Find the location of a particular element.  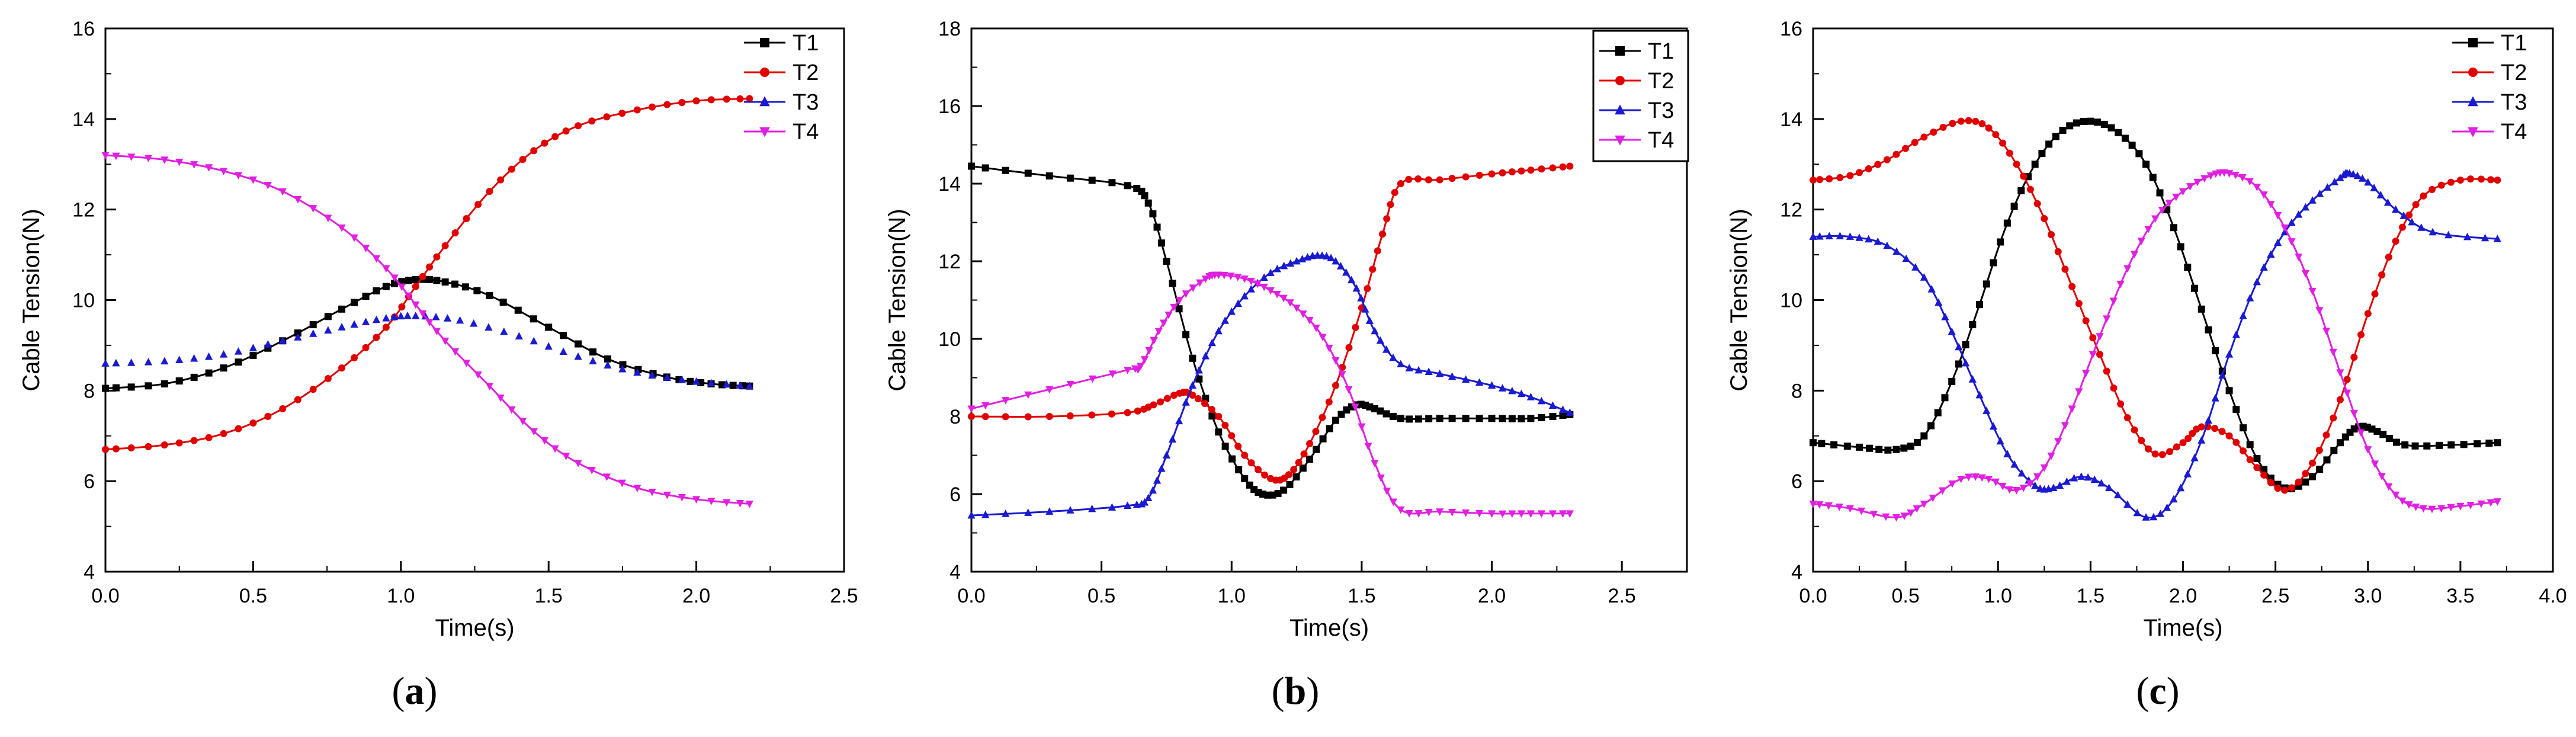

panel-label-b-close: ) is located at coordinates (1312, 691).